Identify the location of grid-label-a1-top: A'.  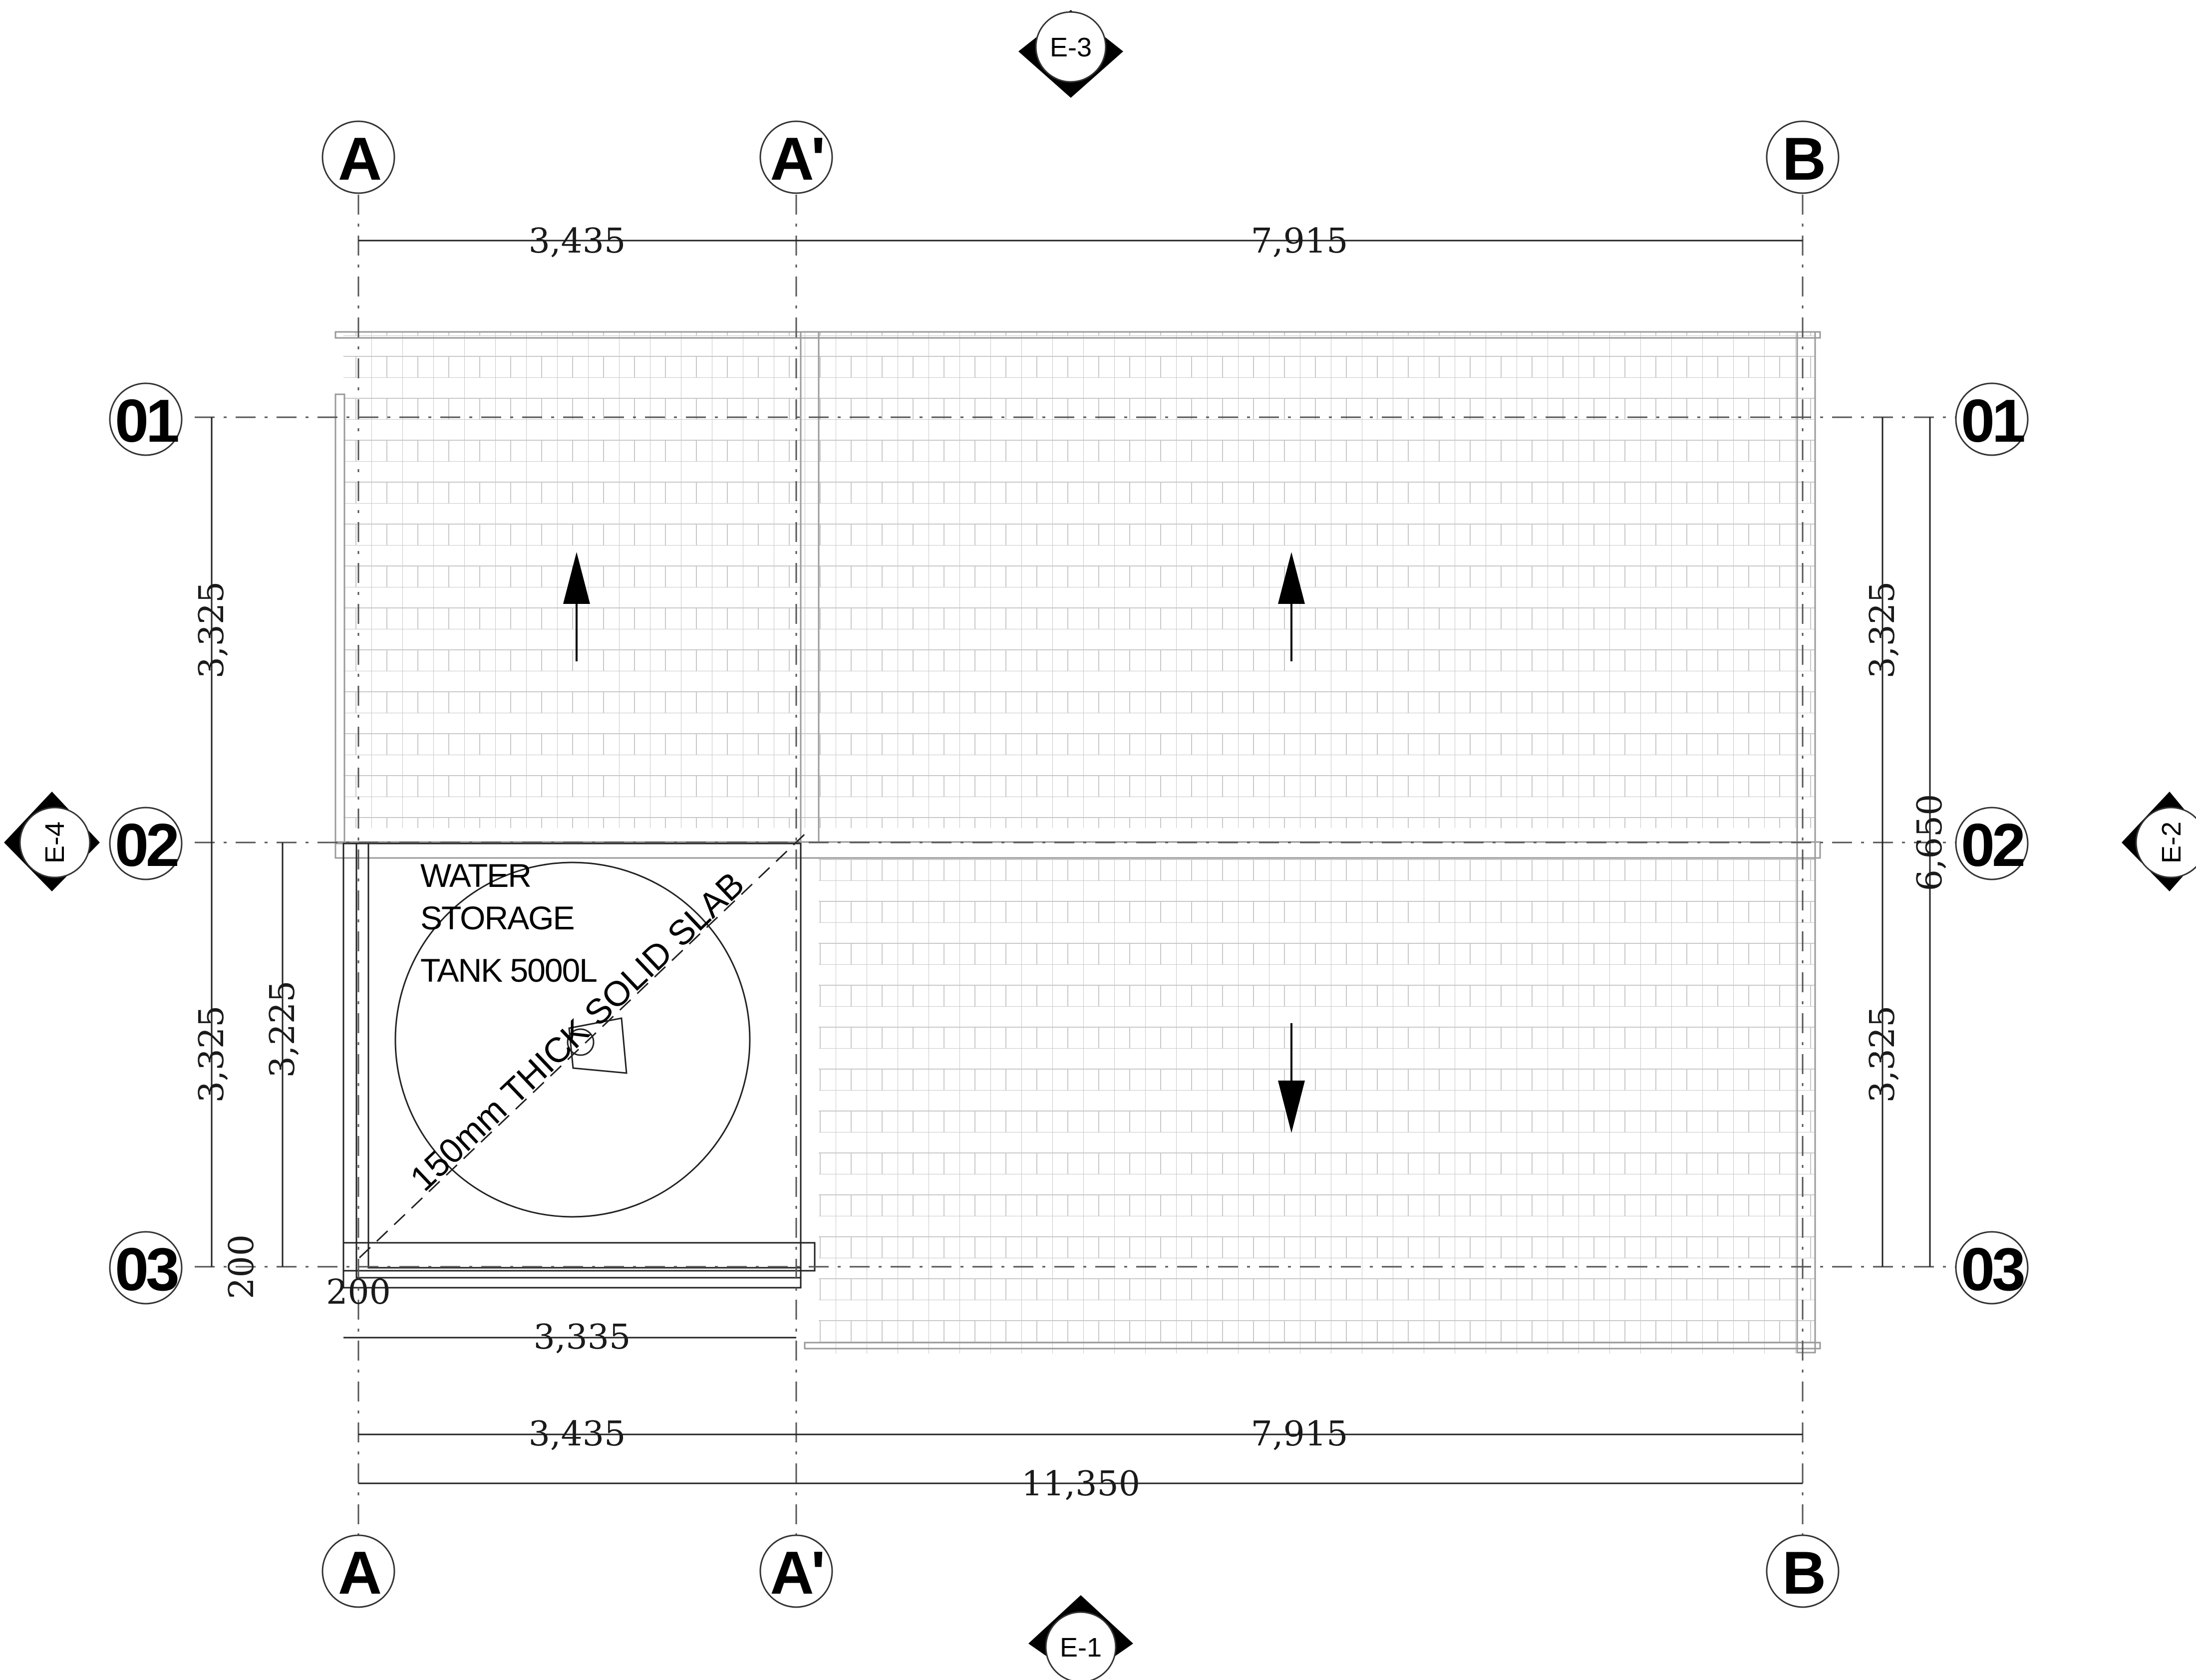
(796, 159).